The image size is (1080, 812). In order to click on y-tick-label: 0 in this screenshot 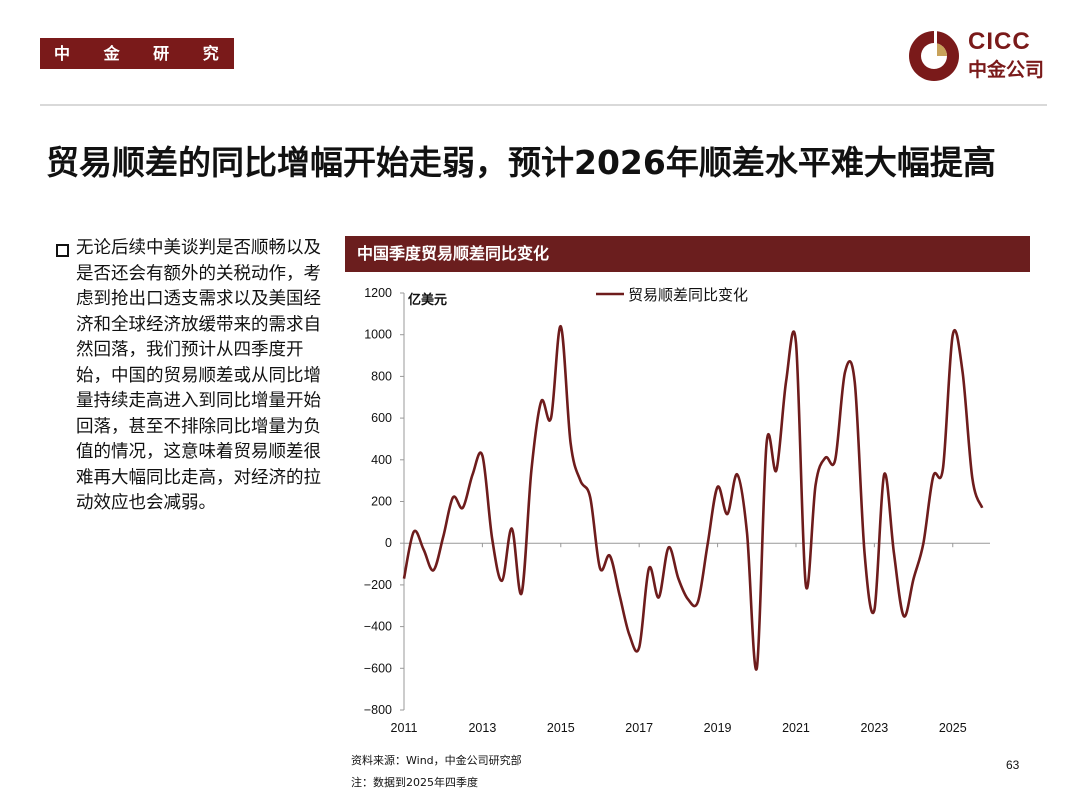, I will do `click(388, 543)`.